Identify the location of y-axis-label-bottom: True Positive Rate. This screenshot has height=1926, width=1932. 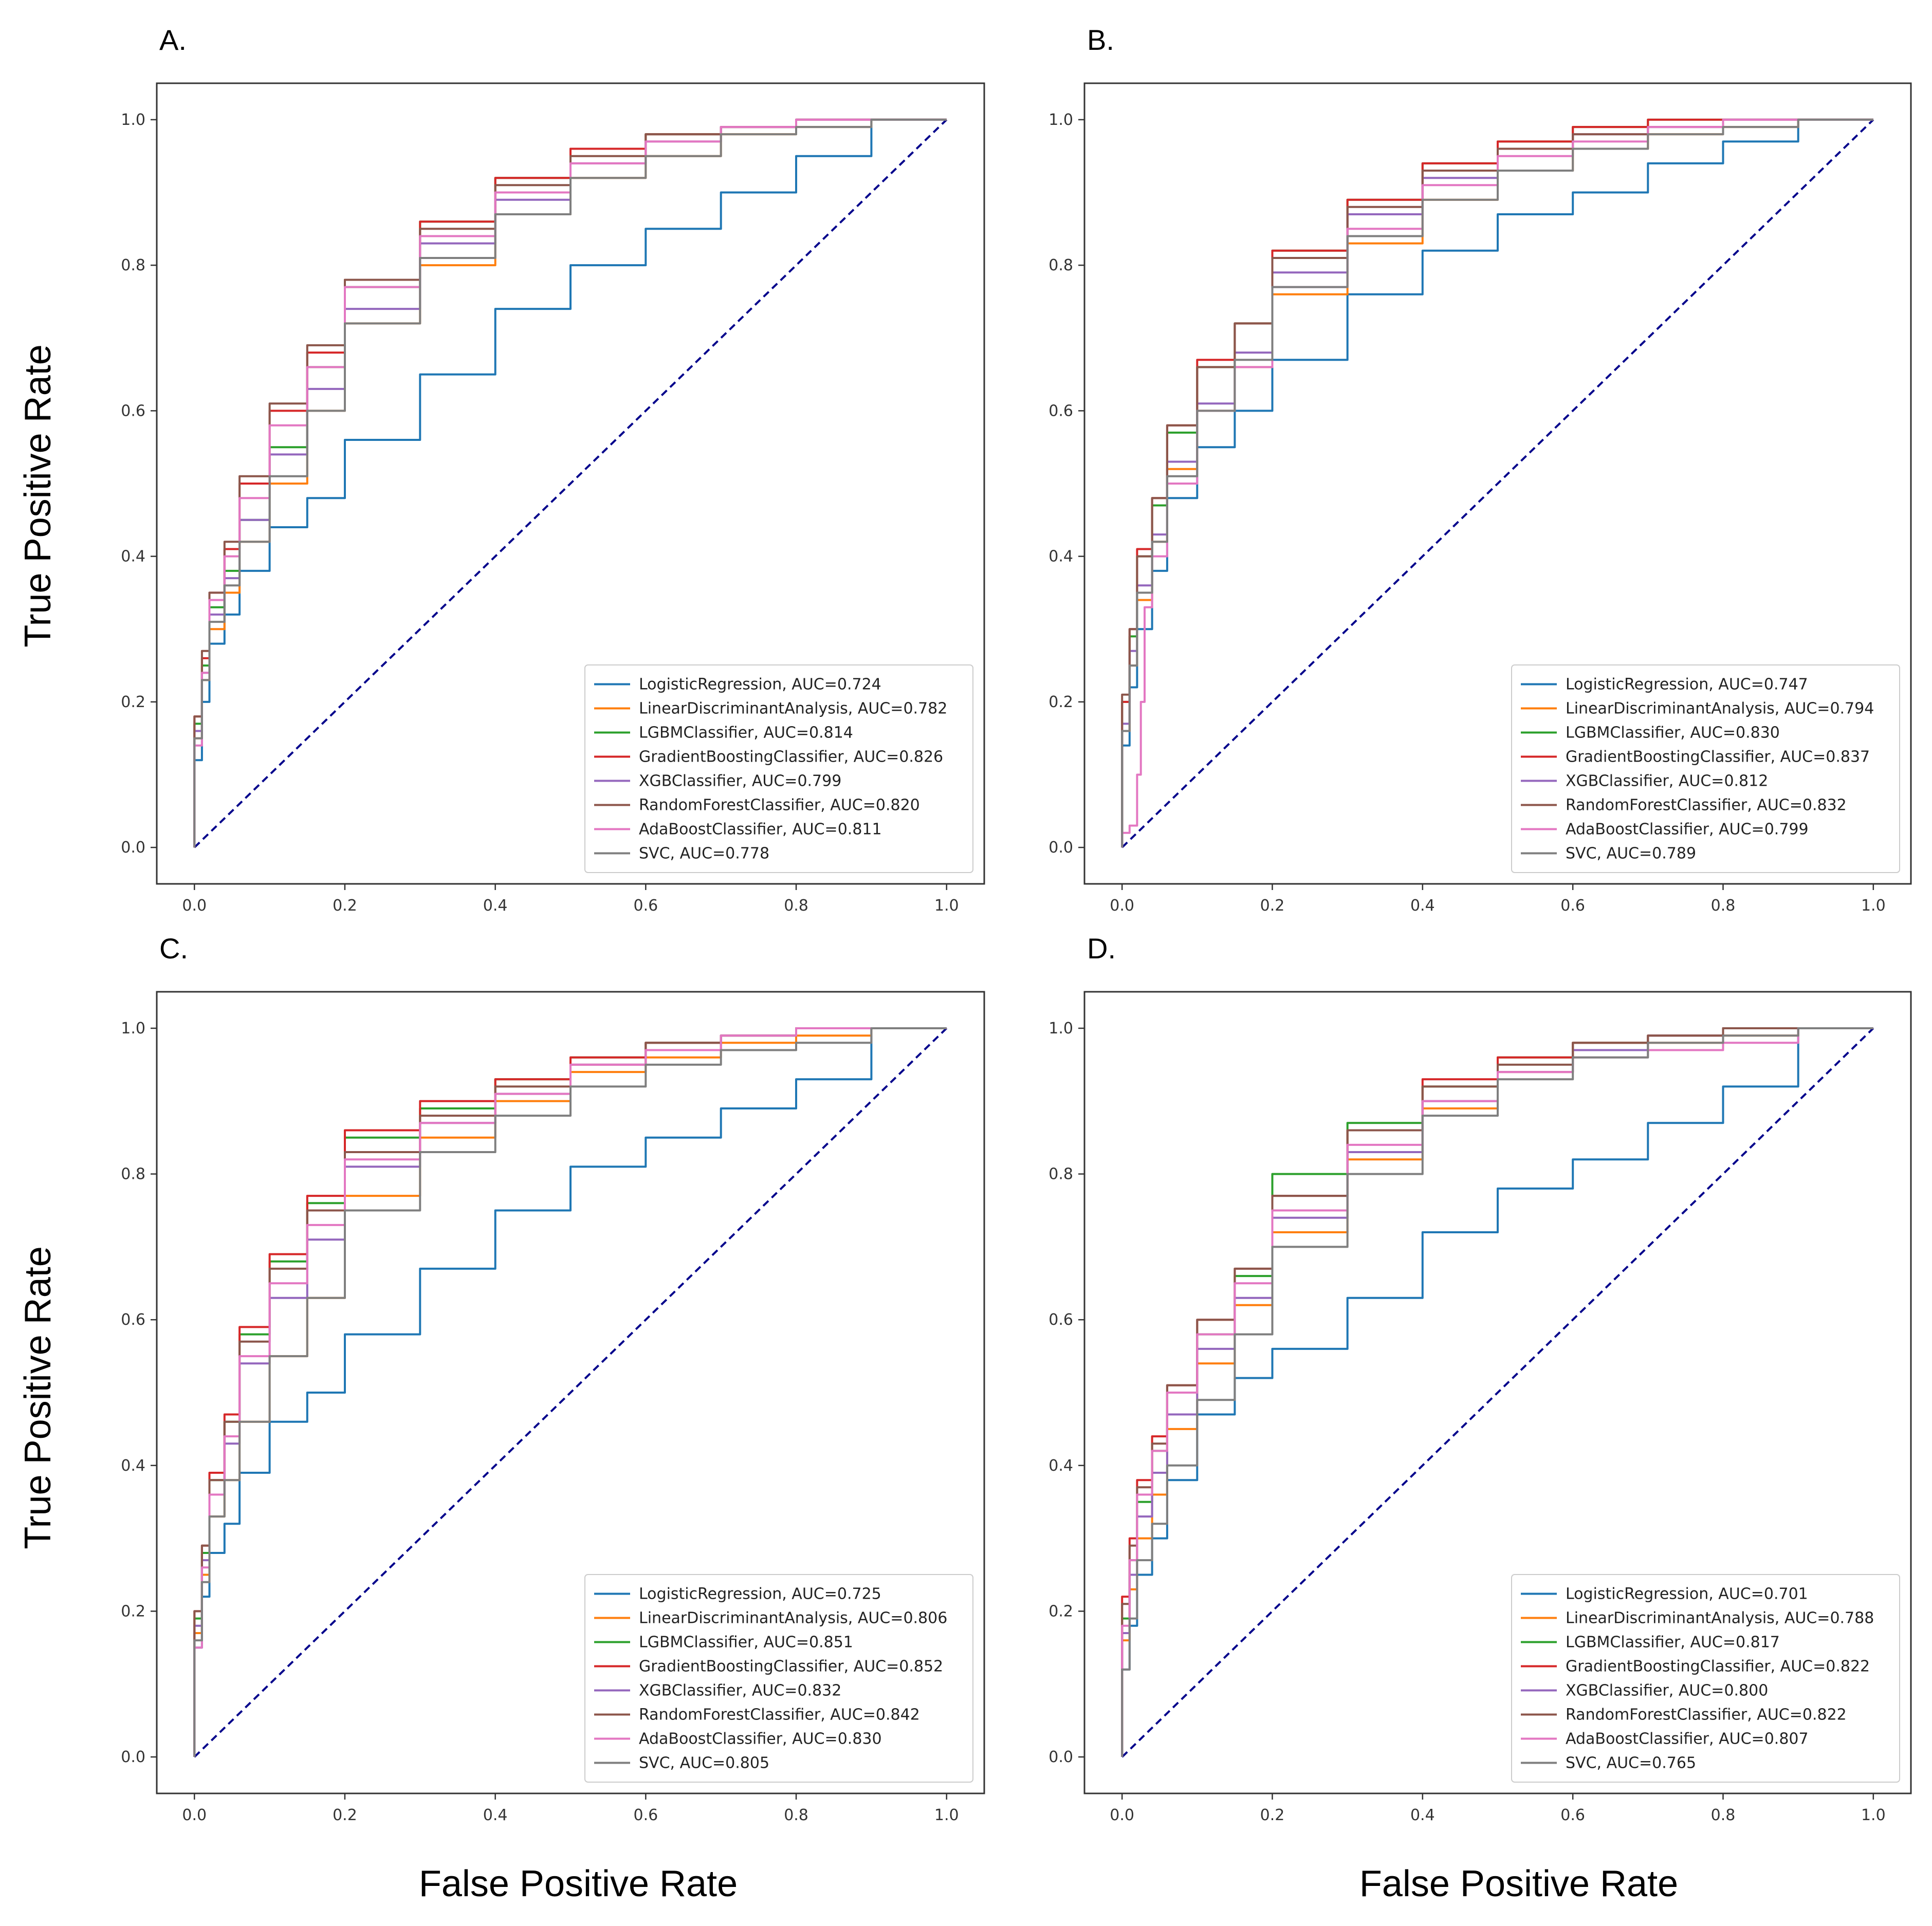
(38, 1398).